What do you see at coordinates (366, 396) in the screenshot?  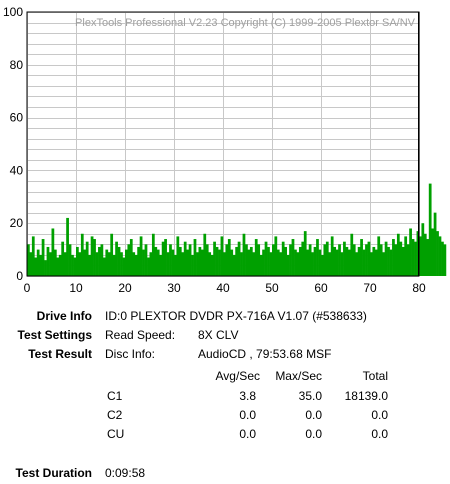 I see `row-c1-total: 18139.0` at bounding box center [366, 396].